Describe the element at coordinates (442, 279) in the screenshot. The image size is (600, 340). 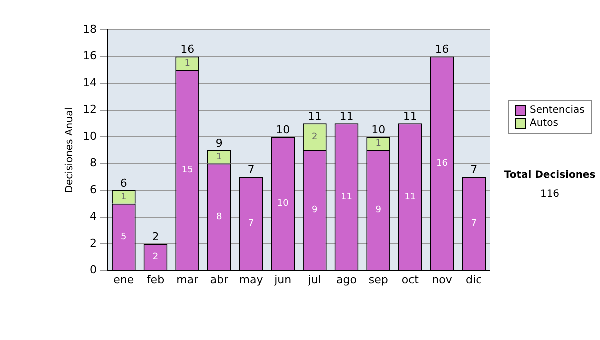
I see `x-tick-label: nov` at that location.